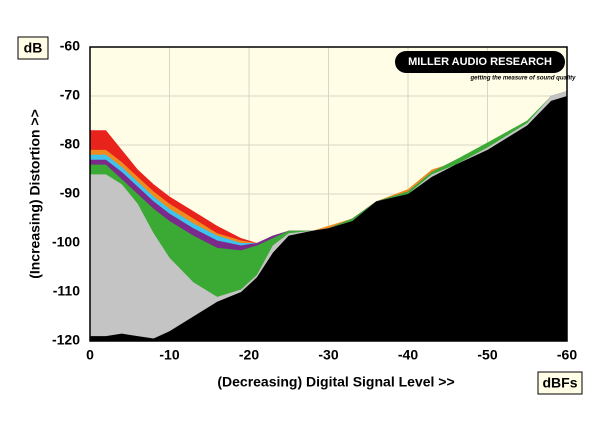 This screenshot has height=425, width=600. Describe the element at coordinates (567, 355) in the screenshot. I see `x-tick-label: -60` at that location.